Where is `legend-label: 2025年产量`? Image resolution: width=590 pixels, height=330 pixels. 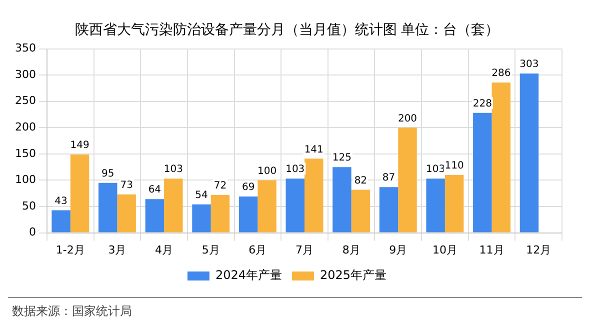
legend-label: 2025年产量 is located at coordinates (353, 275).